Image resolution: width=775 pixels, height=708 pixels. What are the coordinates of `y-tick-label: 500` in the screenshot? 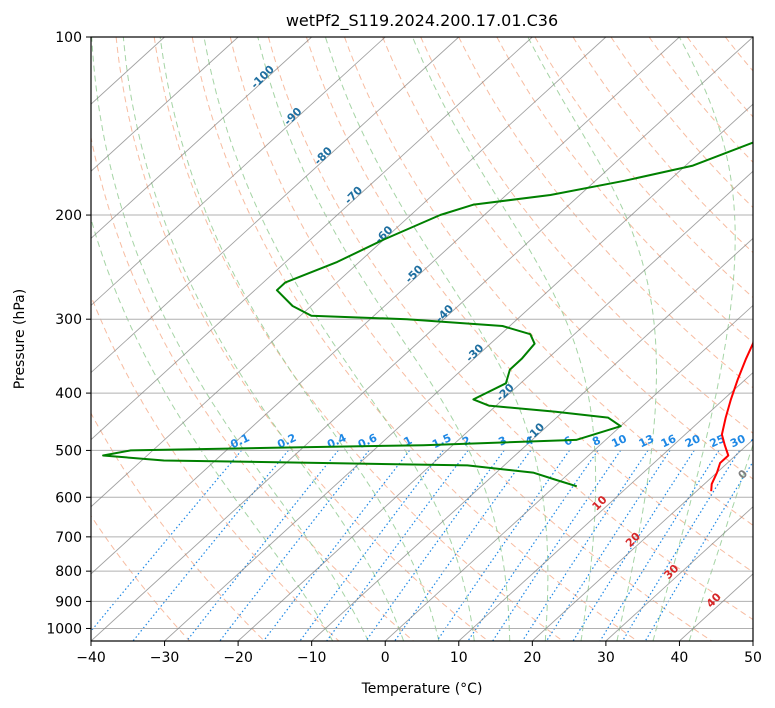 It's located at (68, 451).